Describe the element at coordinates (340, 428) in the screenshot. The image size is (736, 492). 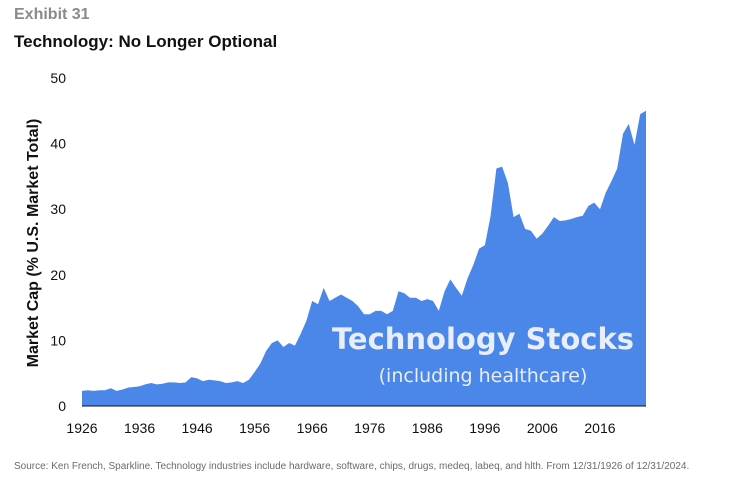
I see `x-axis-ticks: 1926 1936 1946 1956 1966 1976 1986 1996 2006 2016` at that location.